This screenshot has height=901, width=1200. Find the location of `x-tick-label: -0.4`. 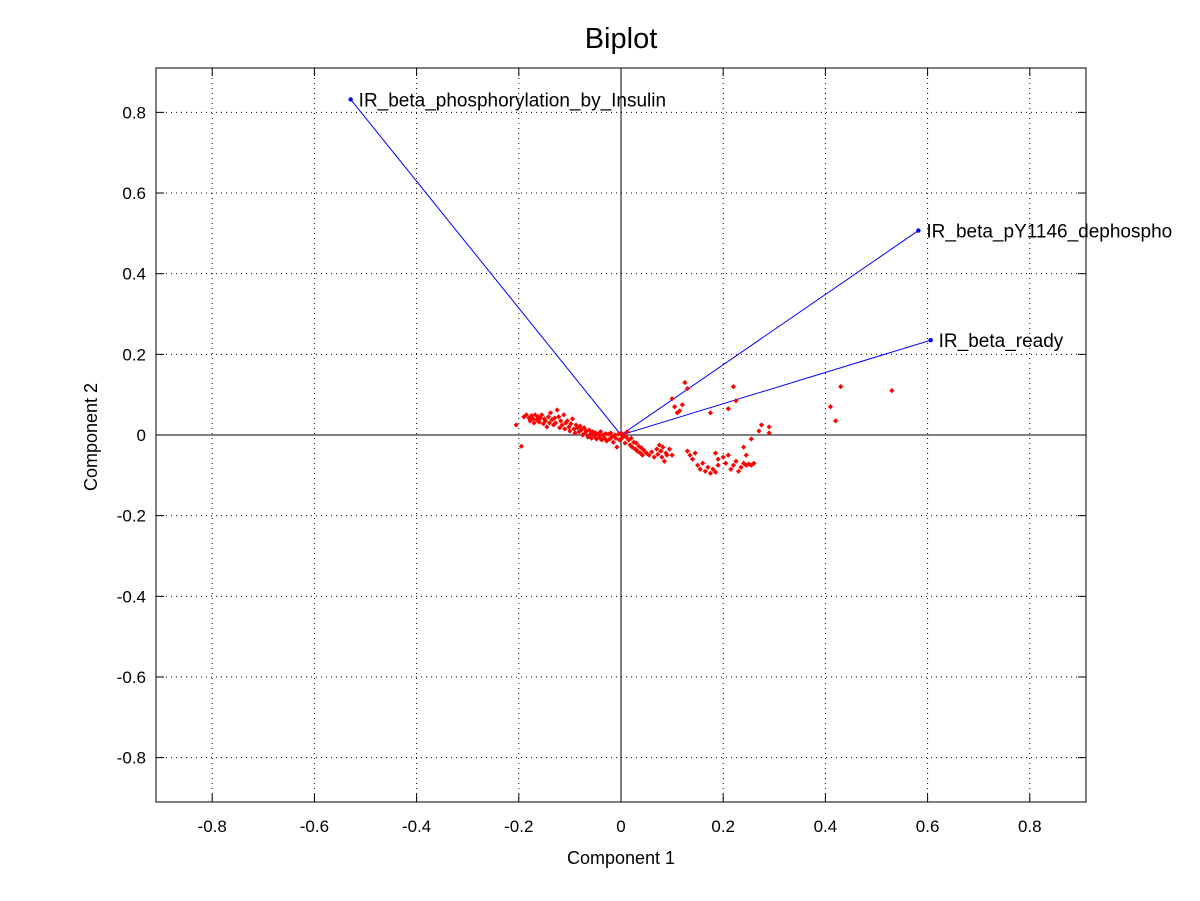

x-tick-label: -0.4 is located at coordinates (416, 826).